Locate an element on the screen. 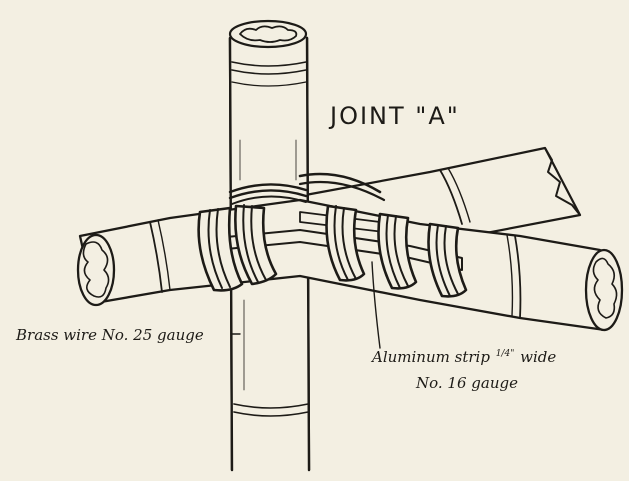  wire-bindings is located at coordinates (332, 235).